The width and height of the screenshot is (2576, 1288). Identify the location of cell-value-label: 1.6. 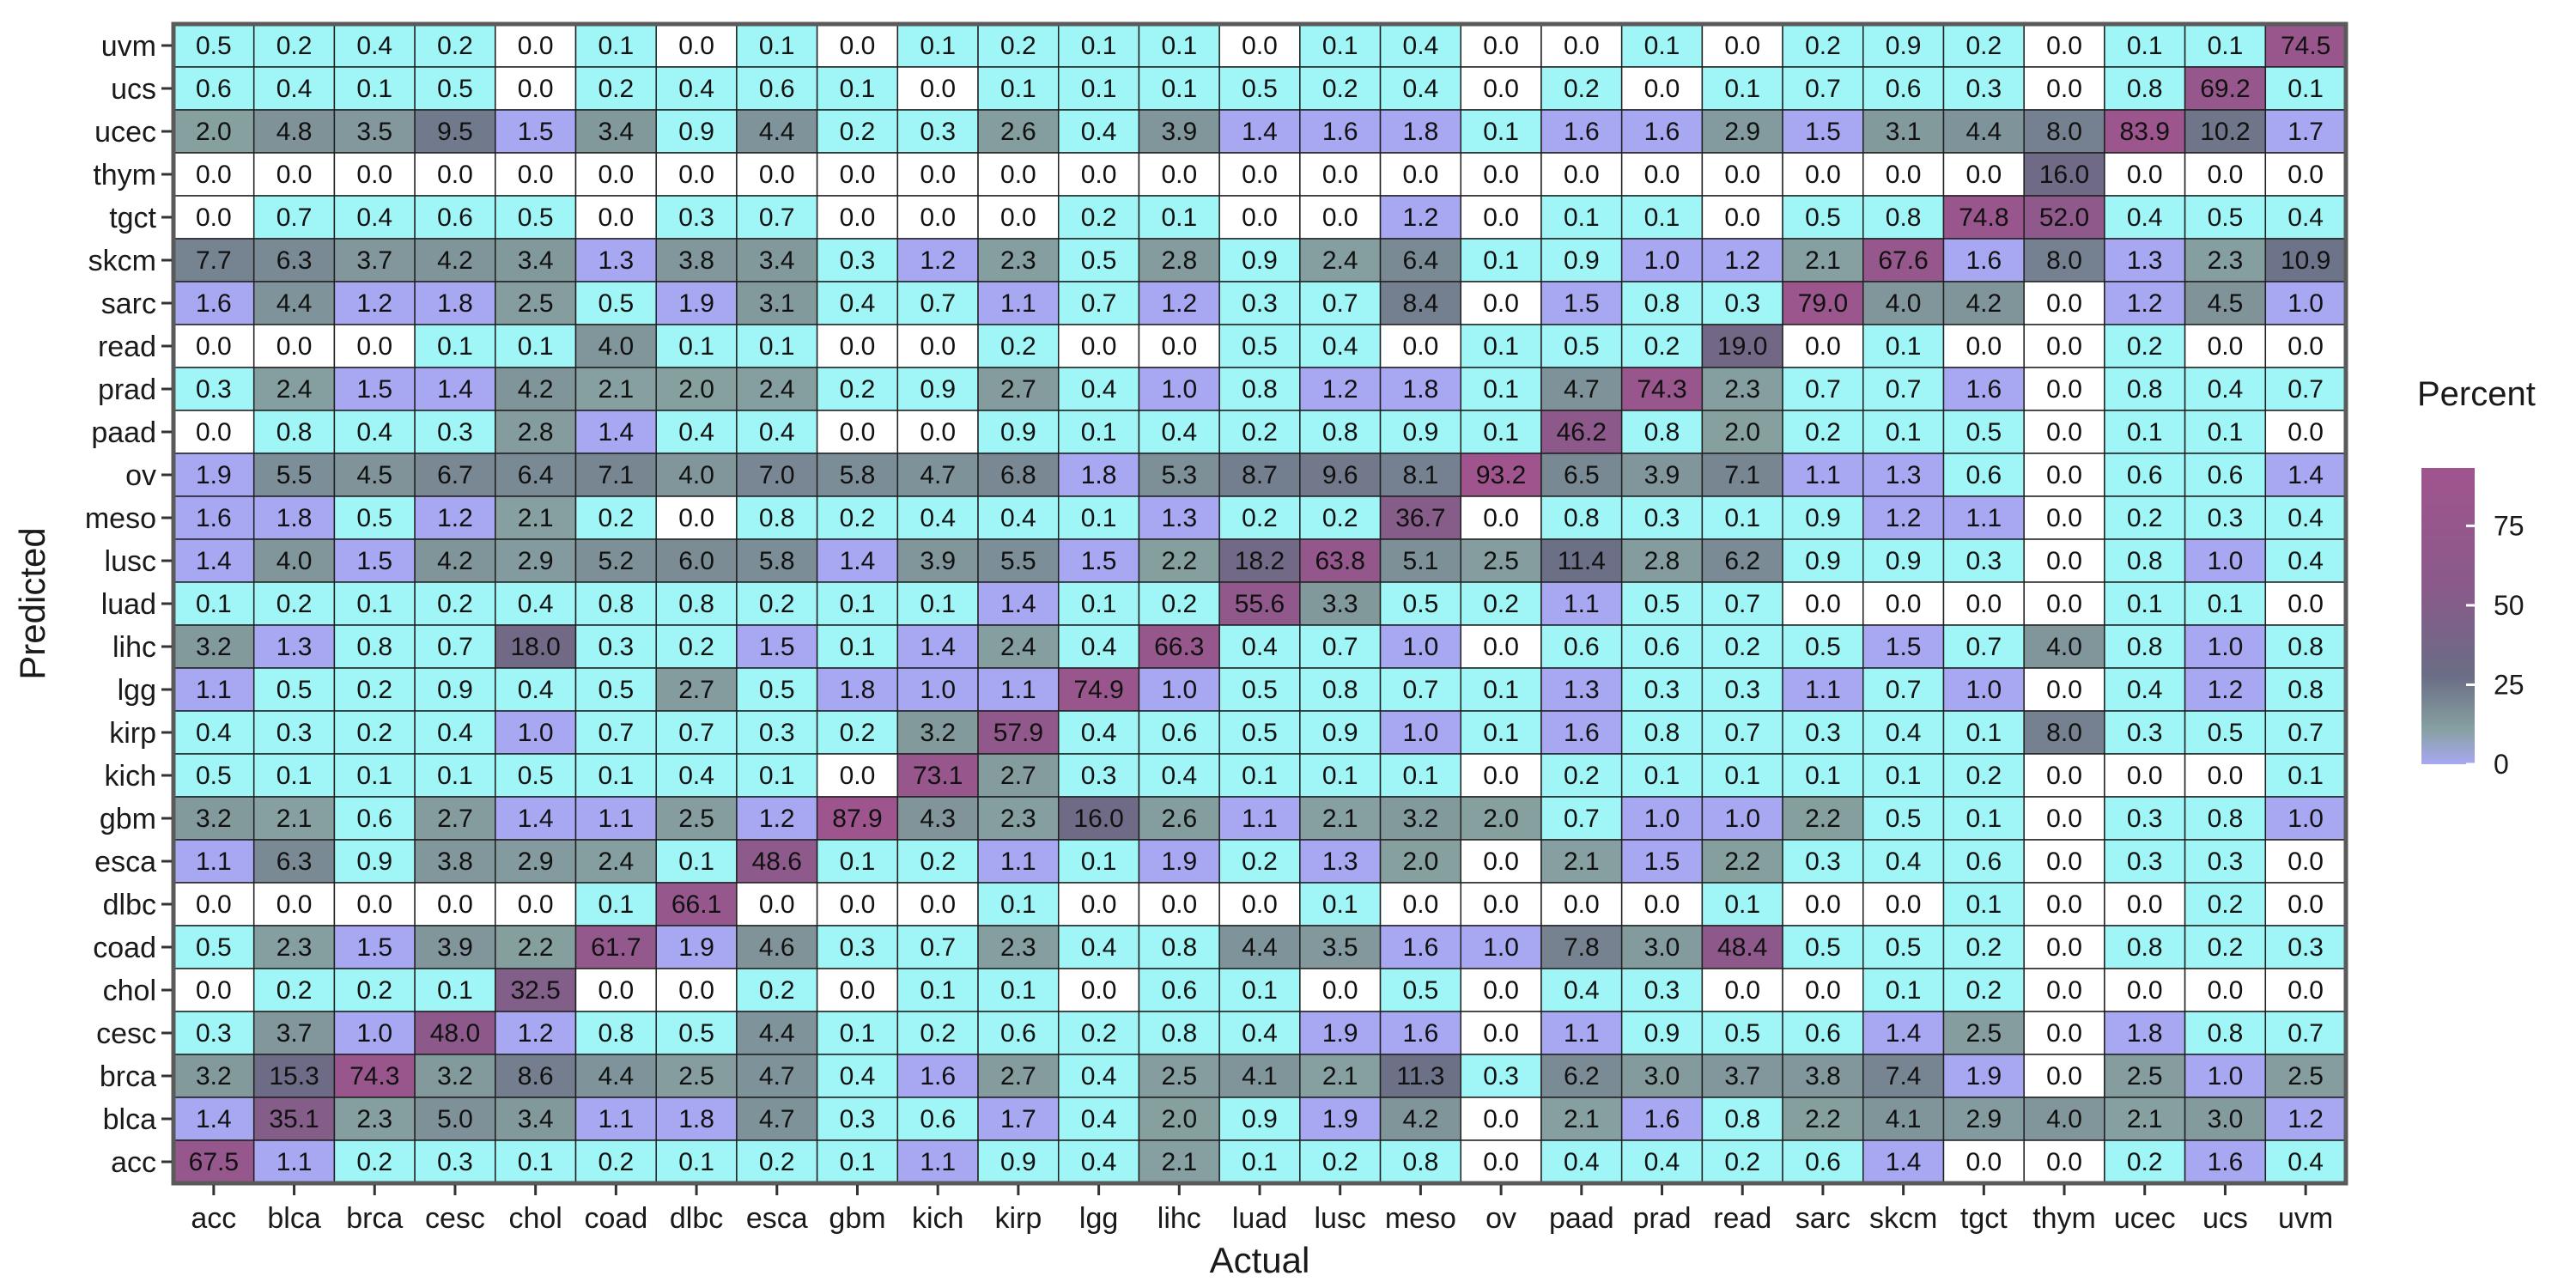
(214, 303).